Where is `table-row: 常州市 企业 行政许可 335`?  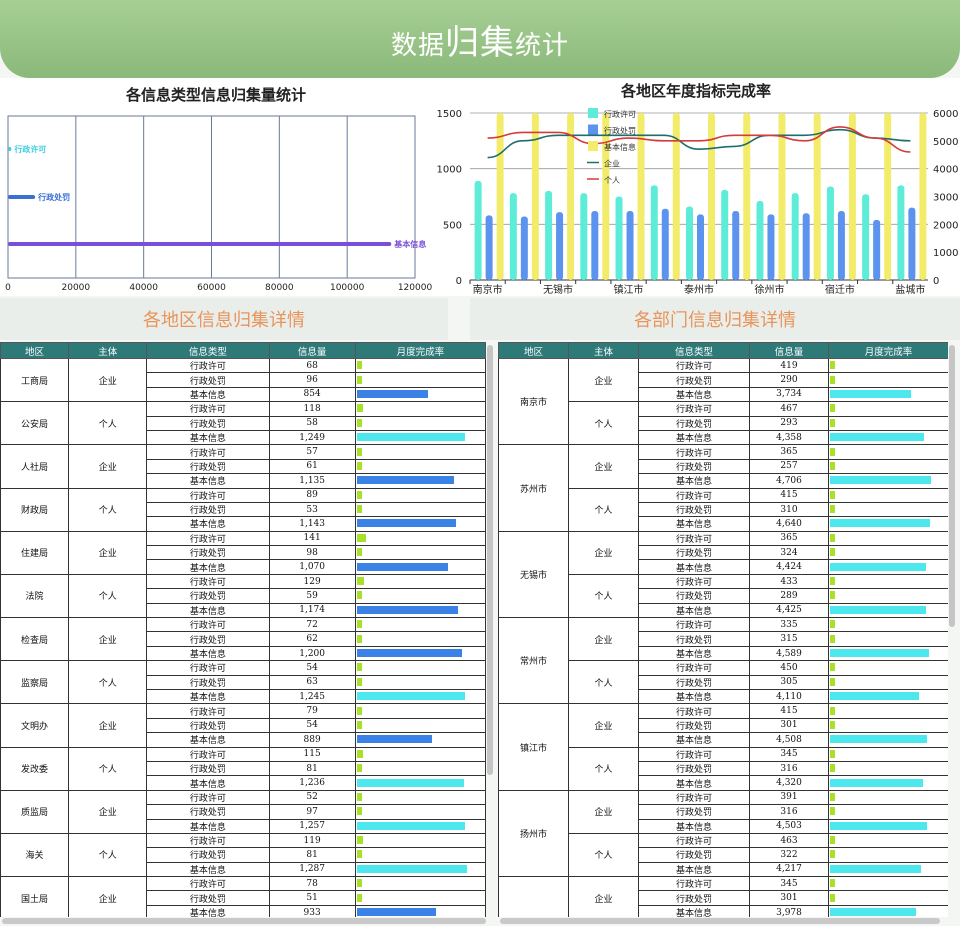 table-row: 常州市 企业 行政许可 335 is located at coordinates (723, 661).